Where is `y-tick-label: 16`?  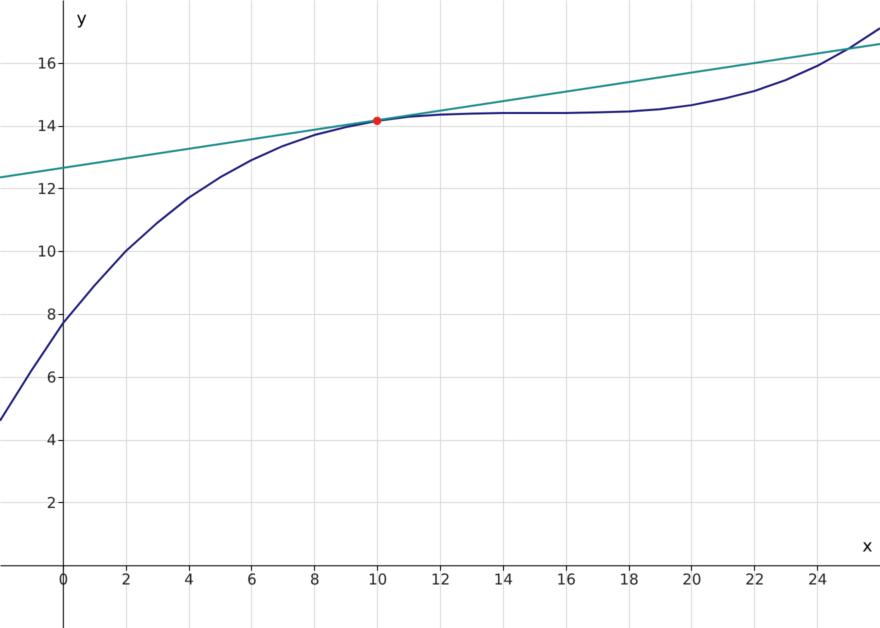
y-tick-label: 16 is located at coordinates (46, 63).